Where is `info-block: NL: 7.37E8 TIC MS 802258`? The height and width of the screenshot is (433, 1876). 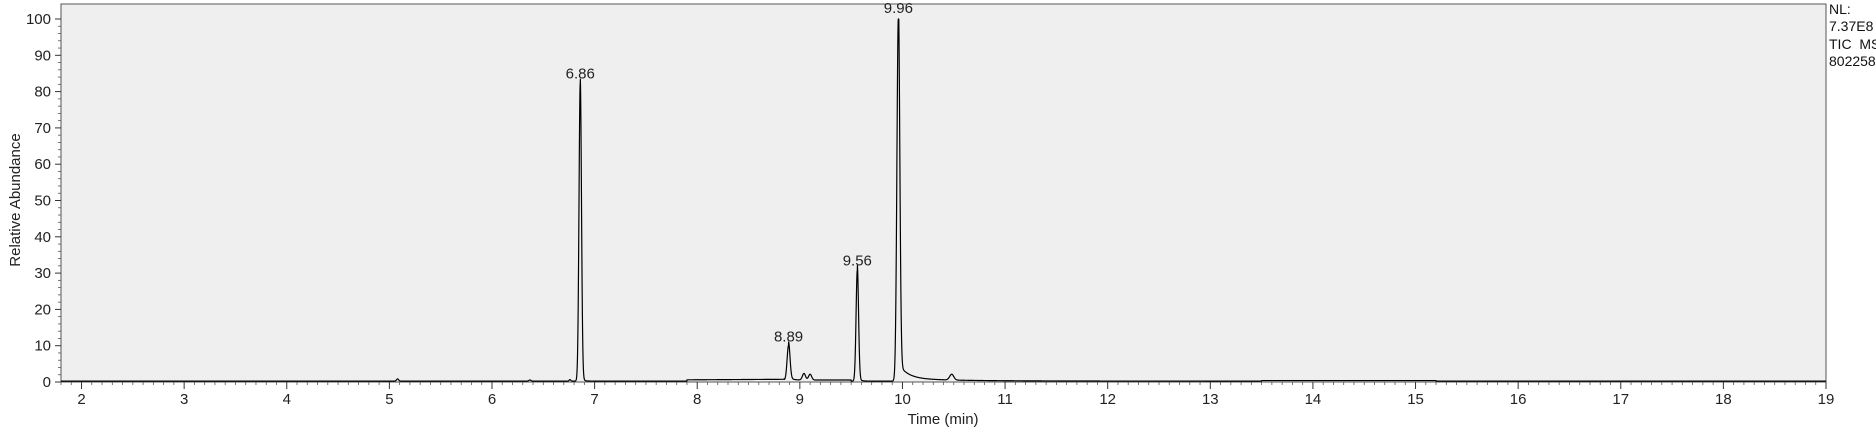
info-block: NL: 7.37E8 TIC MS 802258 is located at coordinates (1852, 35).